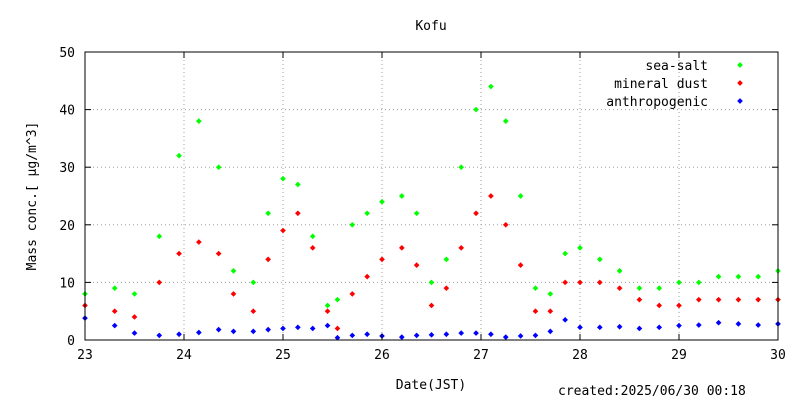 Image resolution: width=800 pixels, height=404 pixels. I want to click on x-tick-label: 24, so click(184, 355).